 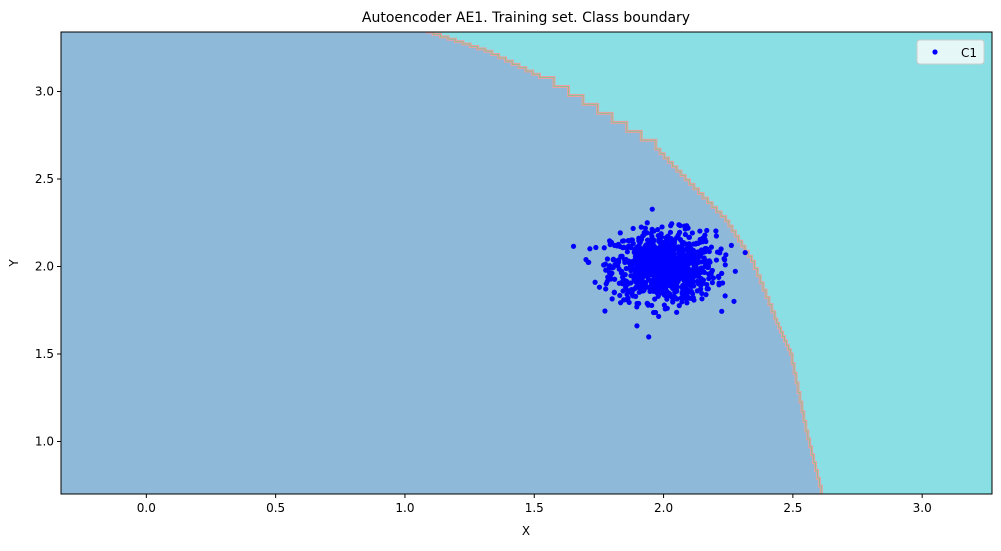 What do you see at coordinates (404, 508) in the screenshot?
I see `x-tick-label: 1.0` at bounding box center [404, 508].